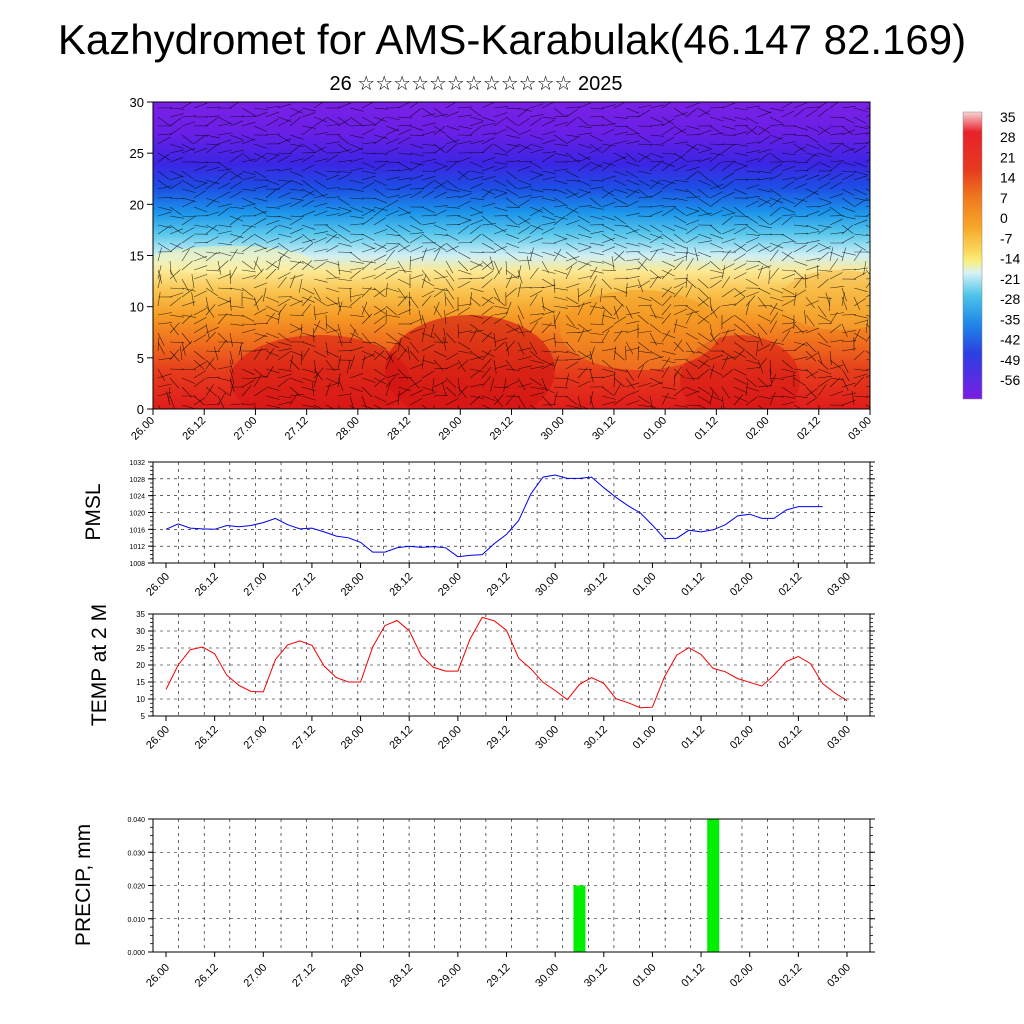 The image size is (1024, 1024). What do you see at coordinates (553, 429) in the screenshot?
I see `heatmap-xtick-label: 30.00` at bounding box center [553, 429].